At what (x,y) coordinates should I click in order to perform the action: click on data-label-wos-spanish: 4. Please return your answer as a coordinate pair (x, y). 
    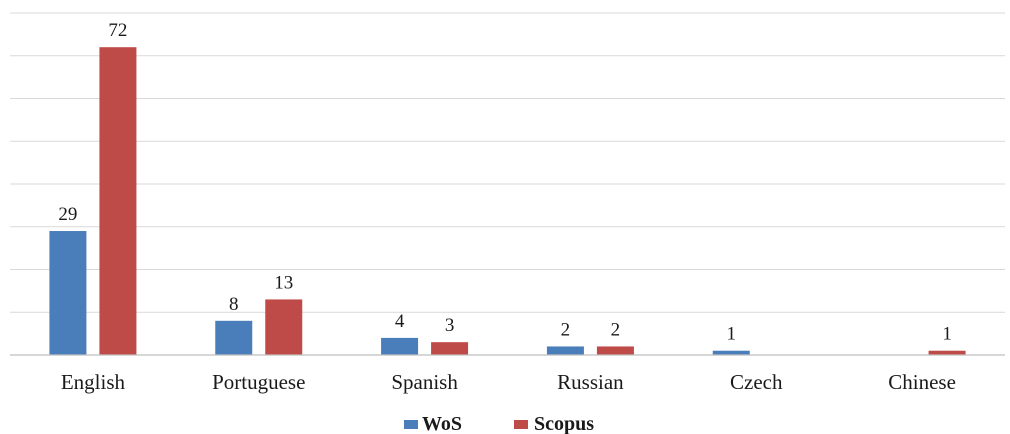
    Looking at the image, I should click on (400, 321).